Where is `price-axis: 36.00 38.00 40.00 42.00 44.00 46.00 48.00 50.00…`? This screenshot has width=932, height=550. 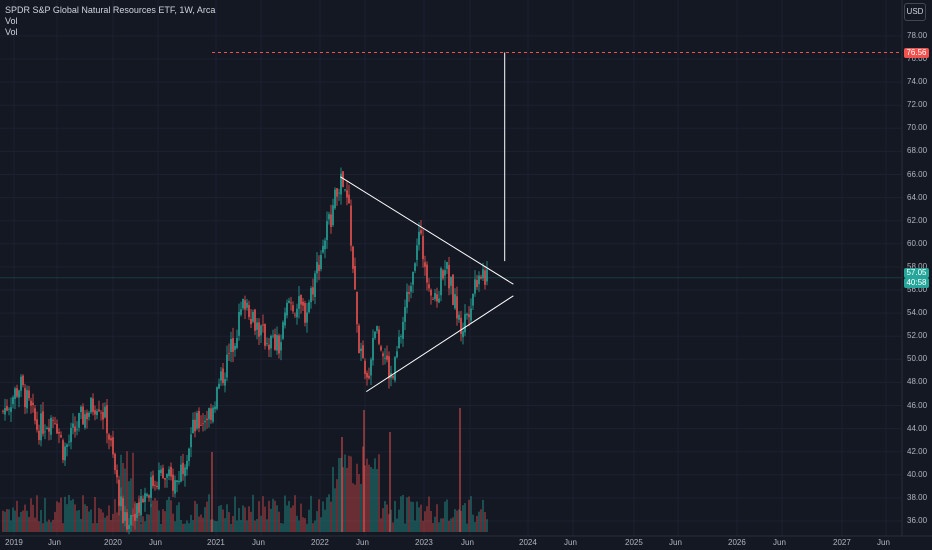
price-axis: 36.00 38.00 40.00 42.00 44.00 46.00 48.00 50.00… is located at coordinates (917, 268).